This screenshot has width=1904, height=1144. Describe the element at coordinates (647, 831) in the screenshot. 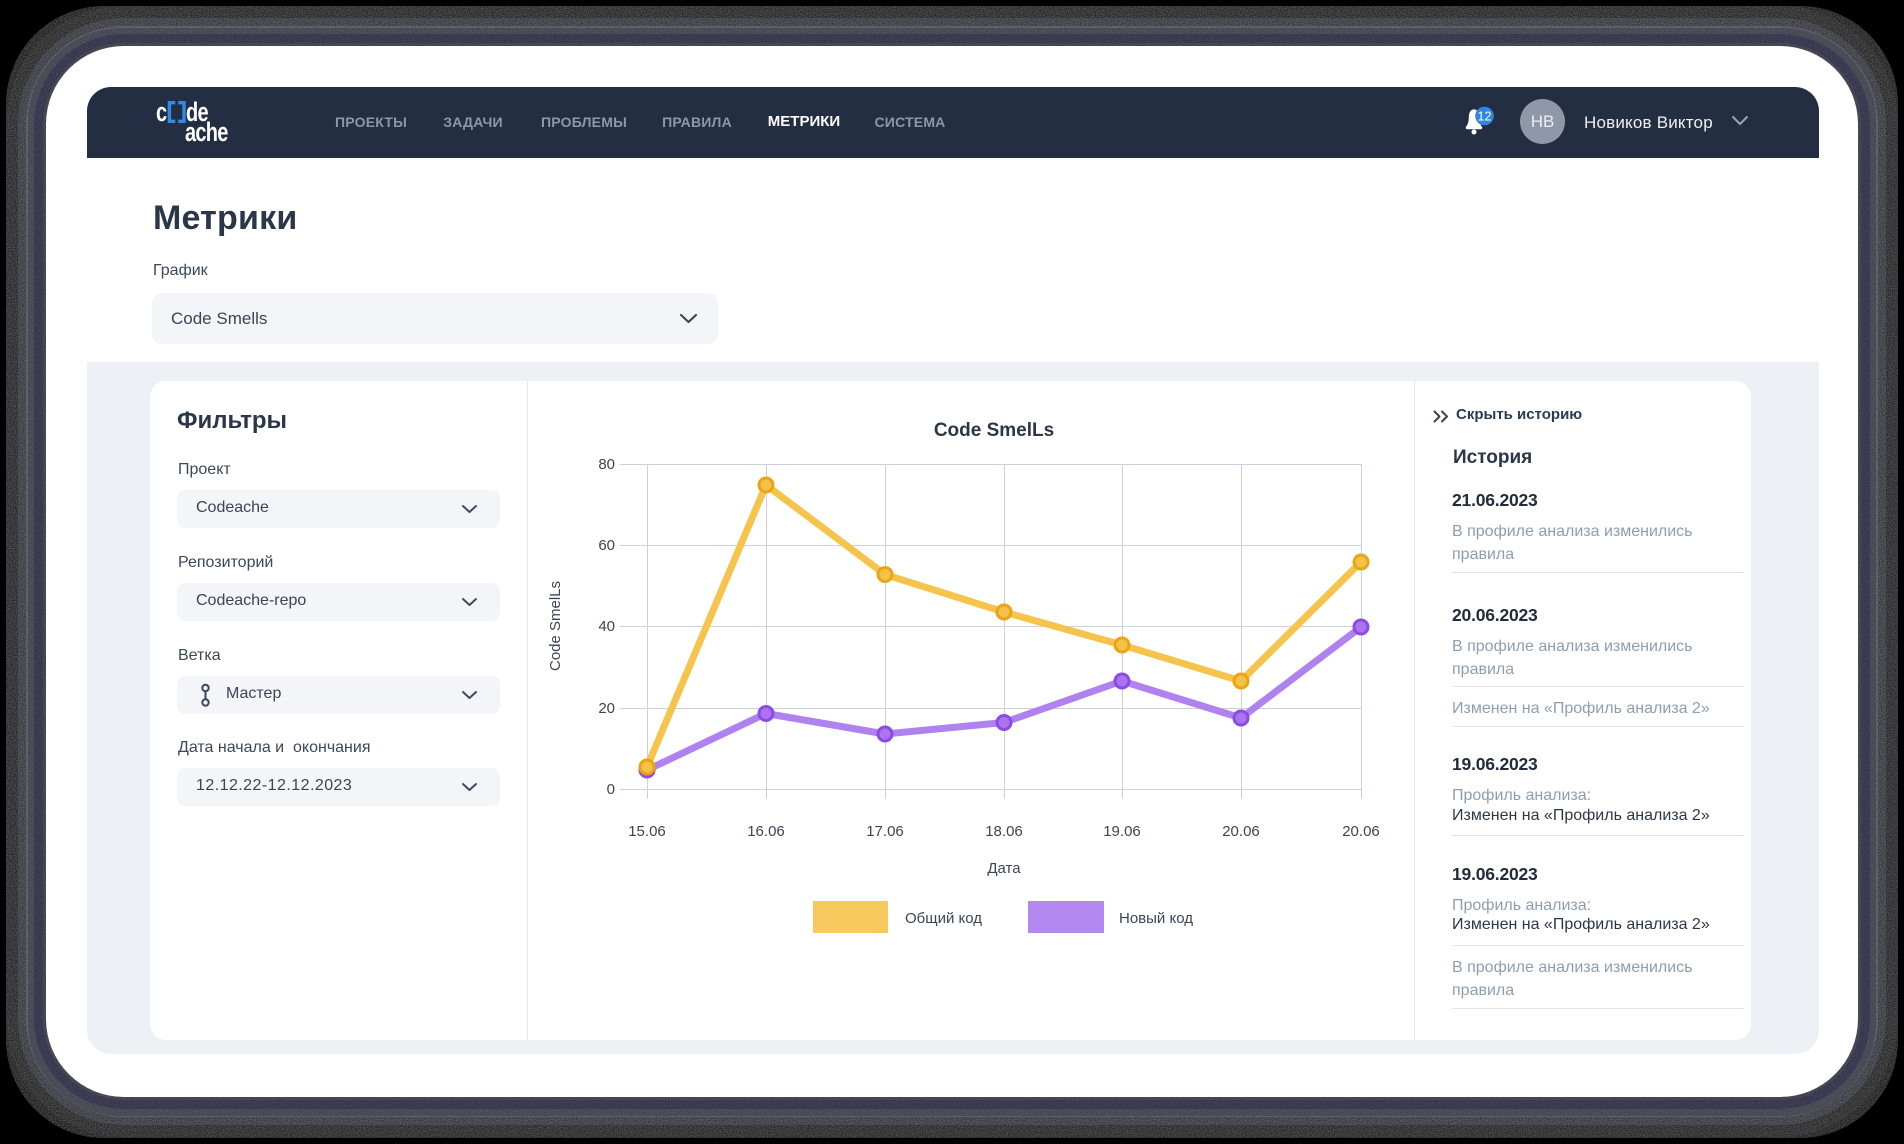

I see `svg-text: 15.06` at that location.